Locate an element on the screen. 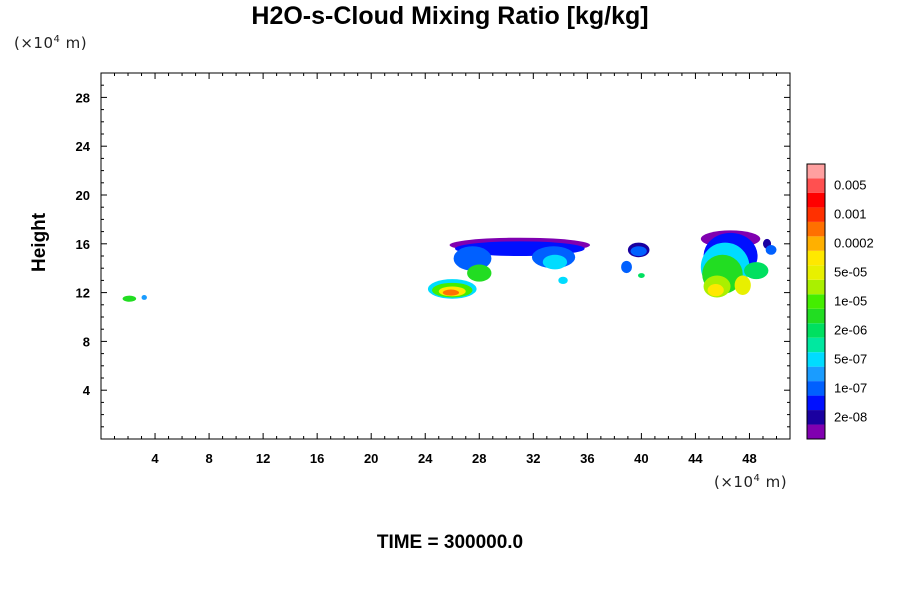 This screenshot has width=900, height=600. colorbar-label: 0.005 is located at coordinates (850, 185).